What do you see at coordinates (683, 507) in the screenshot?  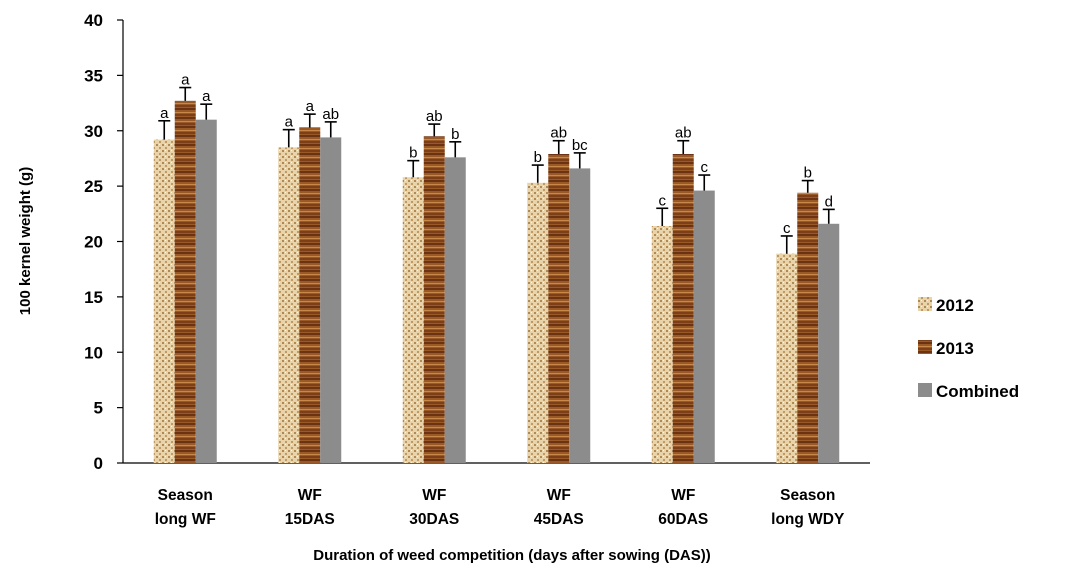 I see `category-label: WF 60DAS` at bounding box center [683, 507].